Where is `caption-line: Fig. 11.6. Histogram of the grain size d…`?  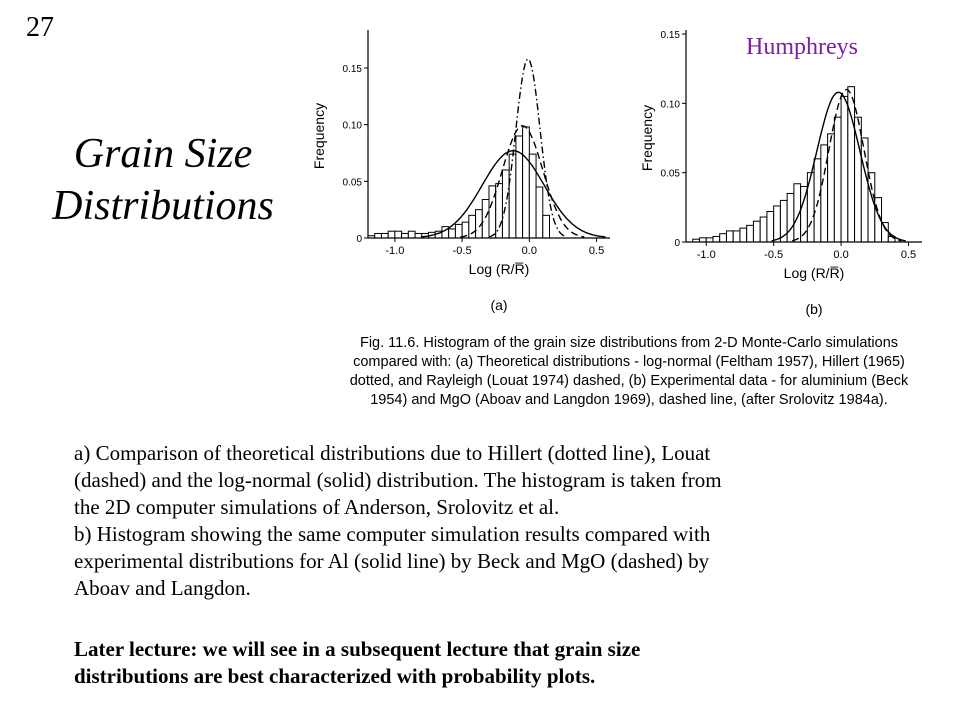 caption-line: Fig. 11.6. Histogram of the grain size d… is located at coordinates (629, 343).